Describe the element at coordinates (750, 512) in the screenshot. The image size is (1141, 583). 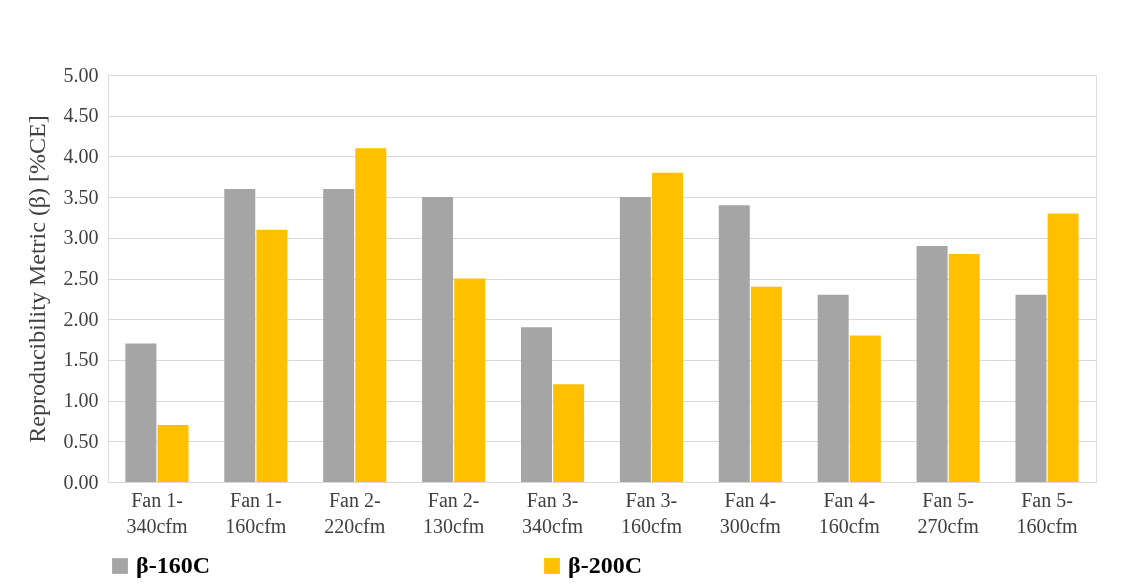
I see `x-tick-label: Fan 4- 300cfm` at that location.